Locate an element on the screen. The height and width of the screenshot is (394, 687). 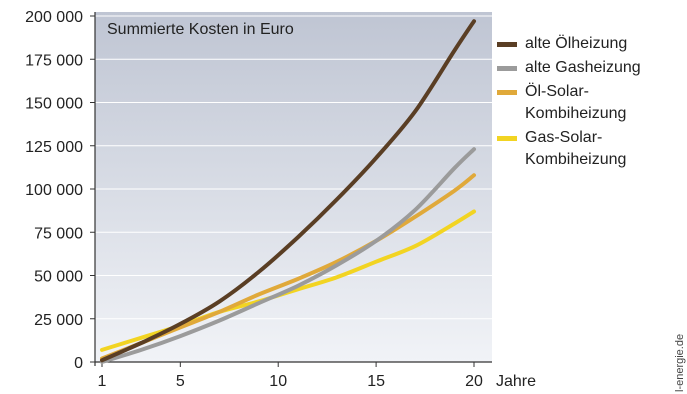
y-tick-label: 50 000 is located at coordinates (58, 277).